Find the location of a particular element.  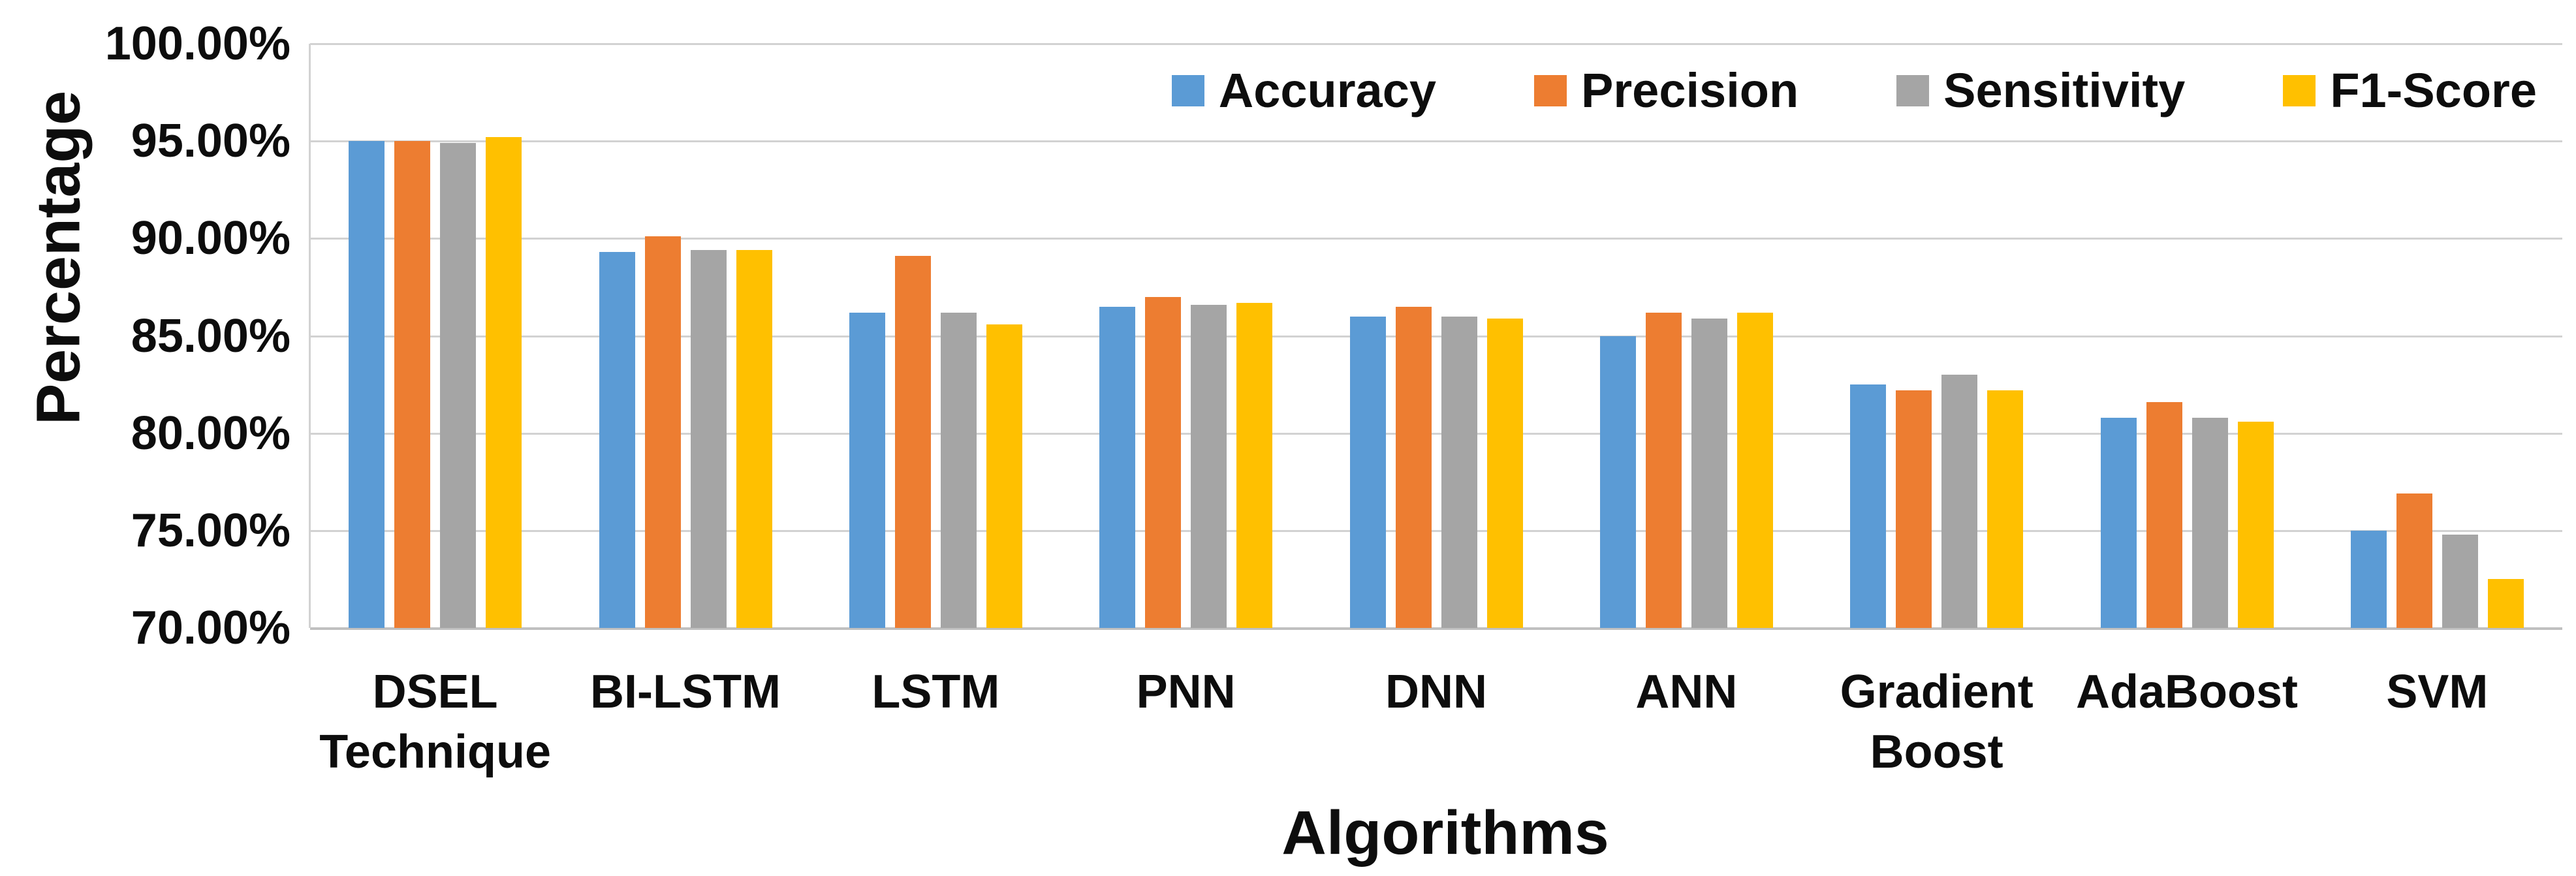

bar-sensitivity-svm is located at coordinates (2460, 581).